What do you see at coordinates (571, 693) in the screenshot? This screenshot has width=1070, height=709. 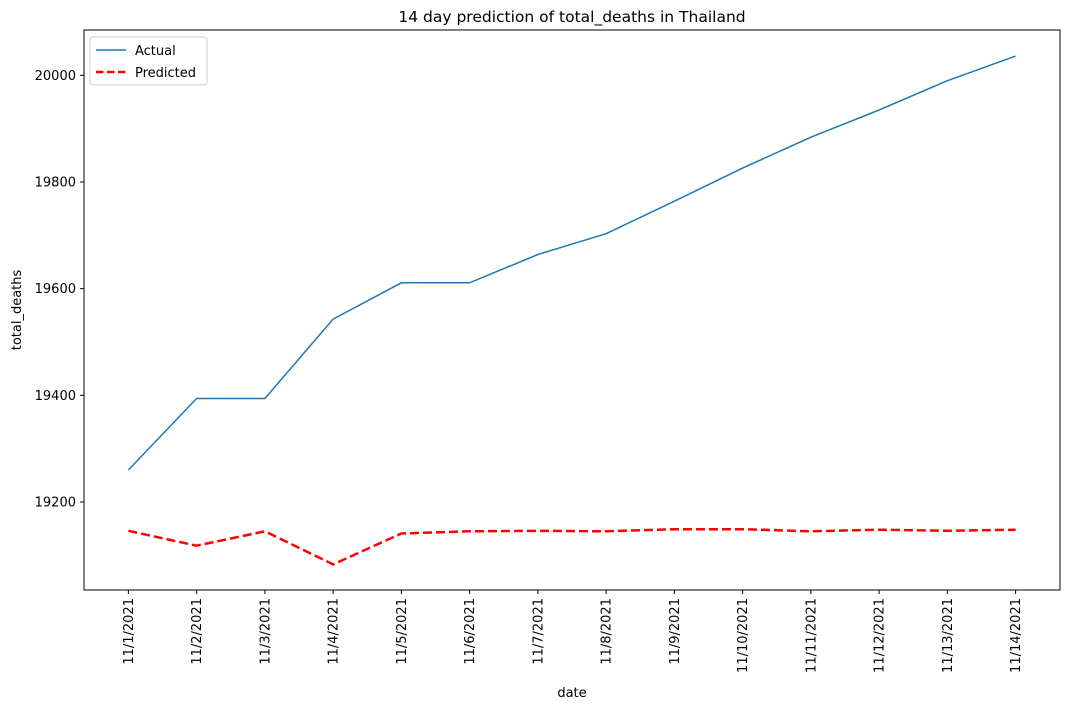 I see `x-axis-label: date` at bounding box center [571, 693].